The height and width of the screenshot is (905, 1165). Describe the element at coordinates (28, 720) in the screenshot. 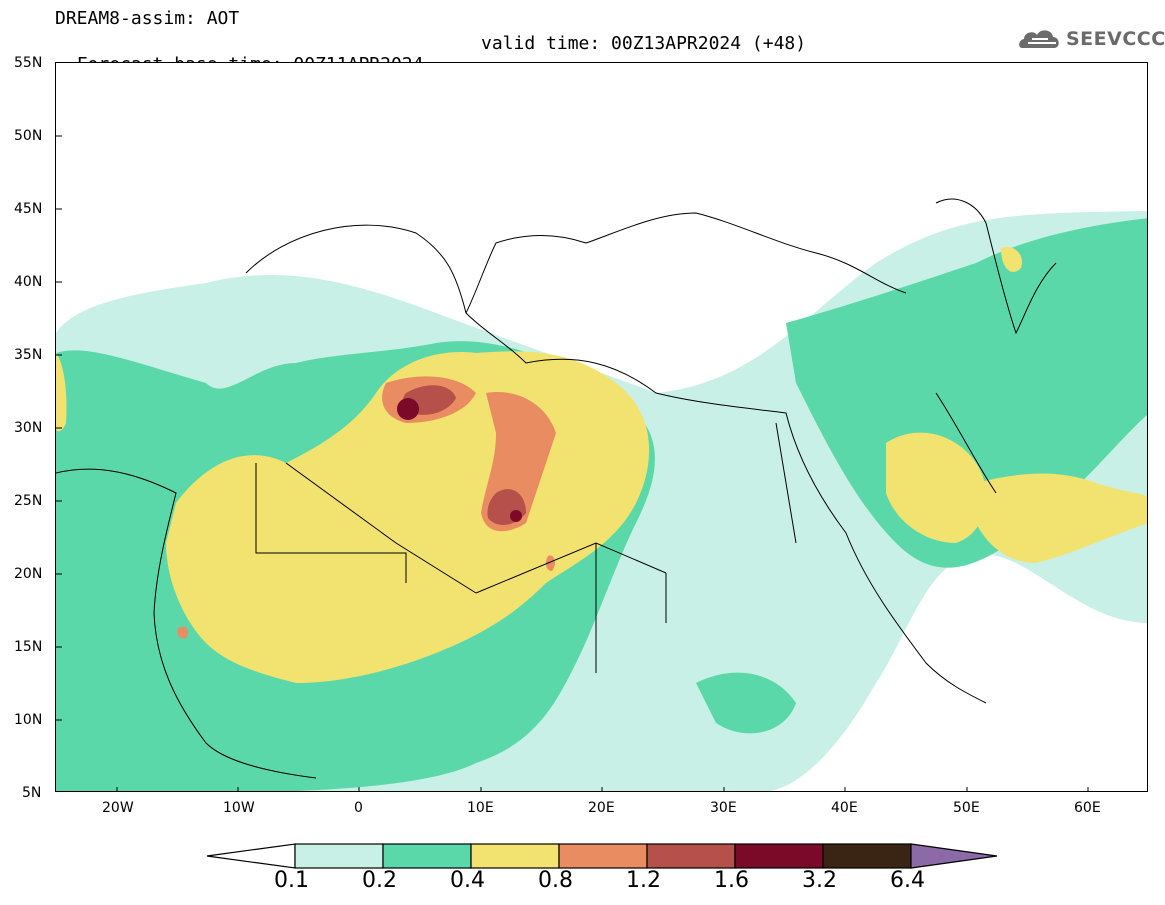

I see `lat-label: 10N` at that location.